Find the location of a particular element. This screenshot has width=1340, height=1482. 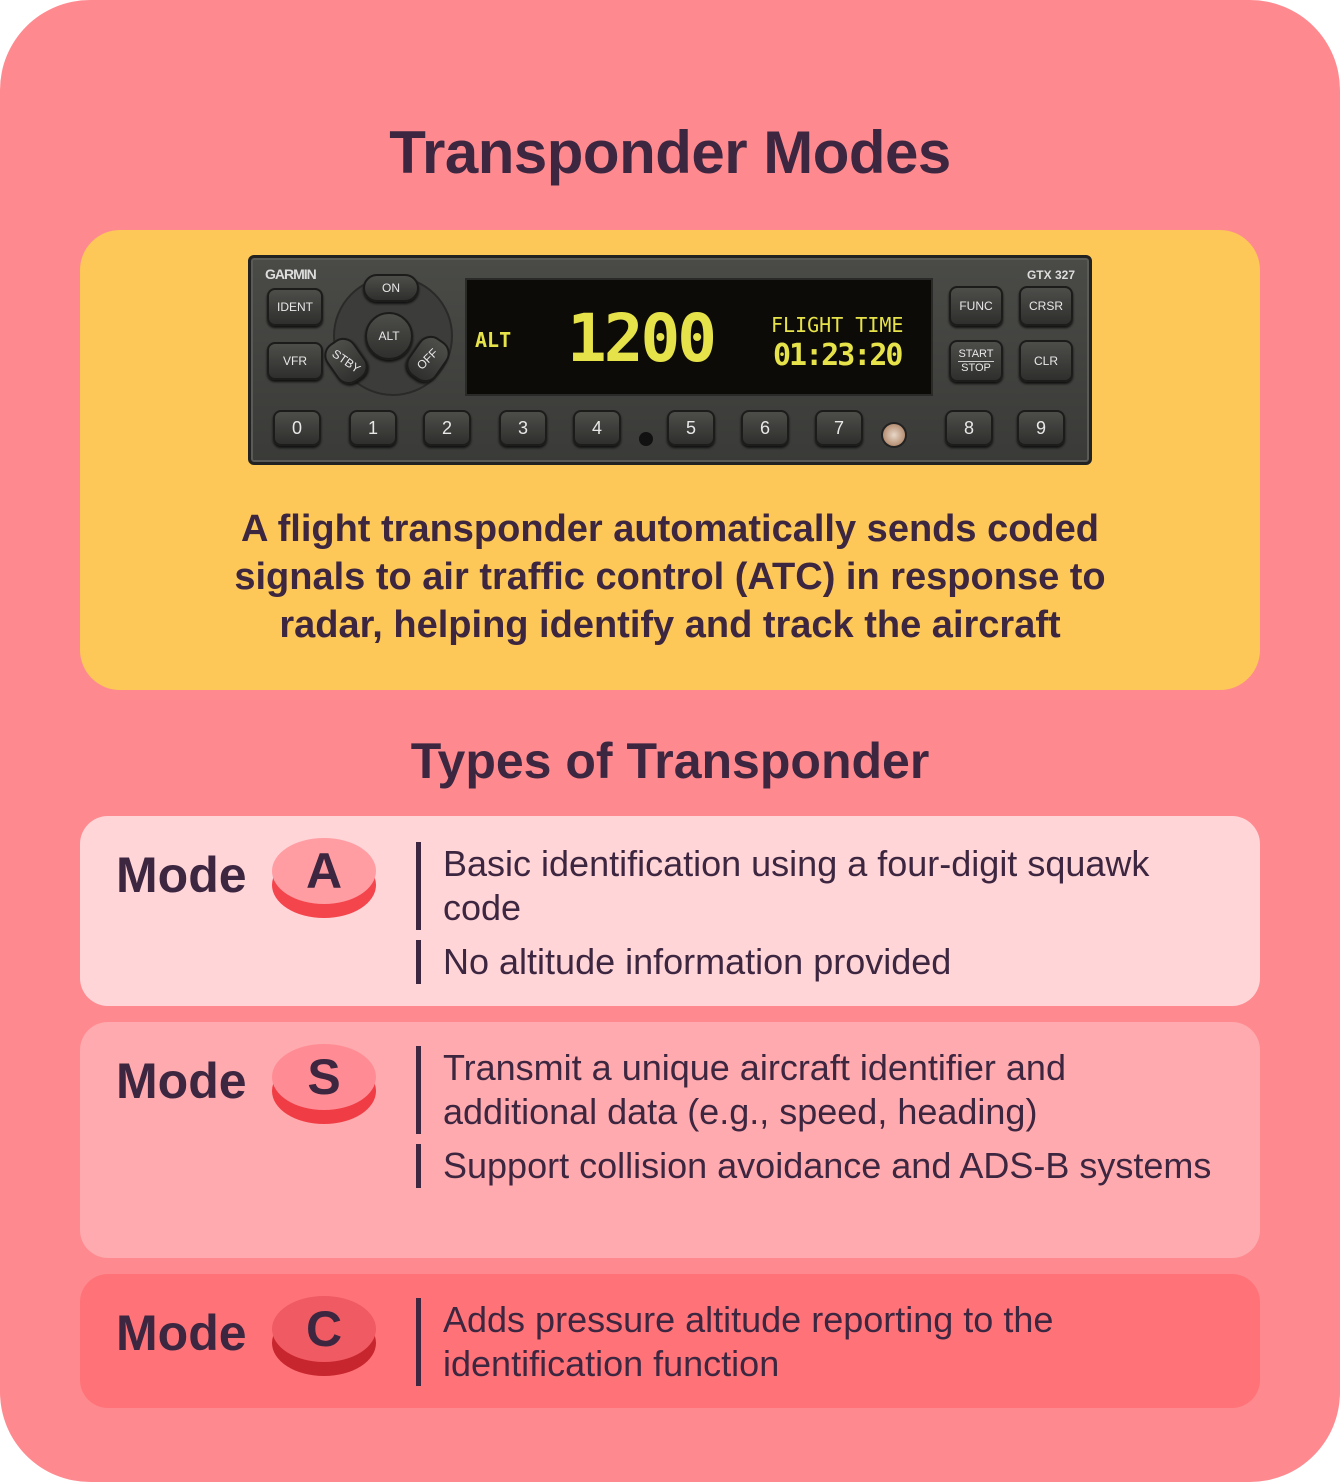

flight-time-value: 01:23:20 is located at coordinates (838, 355).